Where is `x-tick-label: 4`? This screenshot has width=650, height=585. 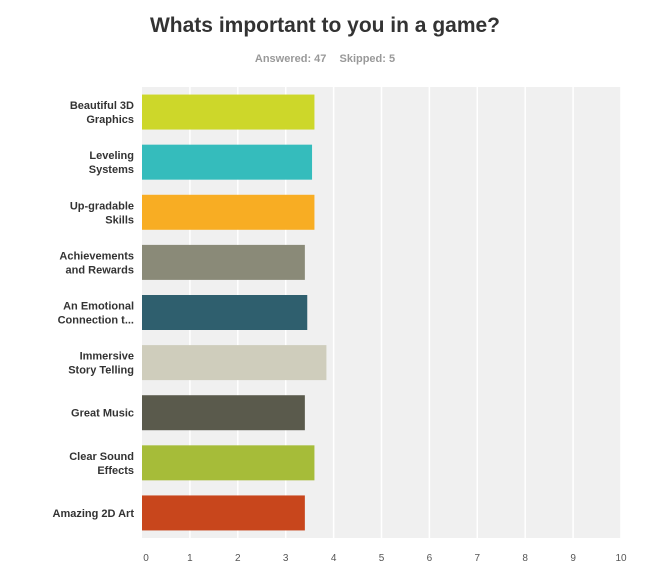 x-tick-label: 4 is located at coordinates (334, 558).